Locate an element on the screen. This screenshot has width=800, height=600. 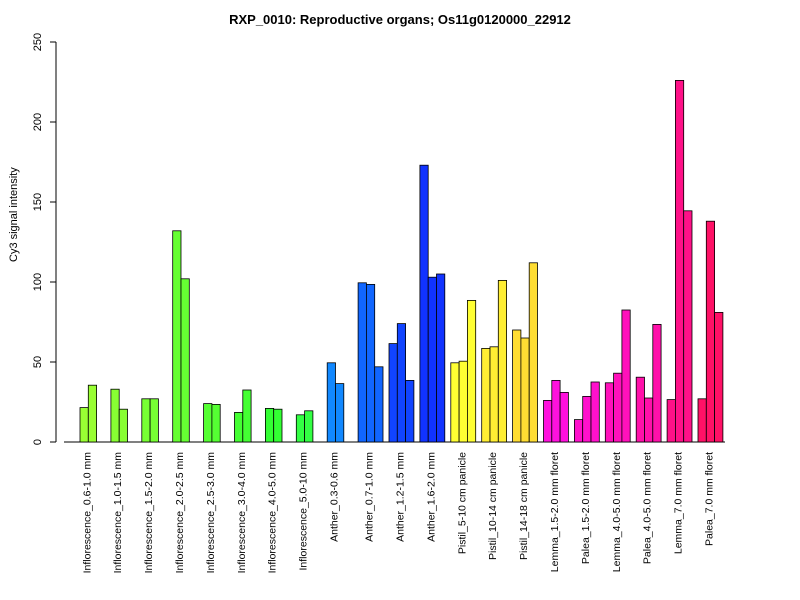
x-tick-label: Inflorescence_4.0-5.0 mm is located at coordinates (273, 513).